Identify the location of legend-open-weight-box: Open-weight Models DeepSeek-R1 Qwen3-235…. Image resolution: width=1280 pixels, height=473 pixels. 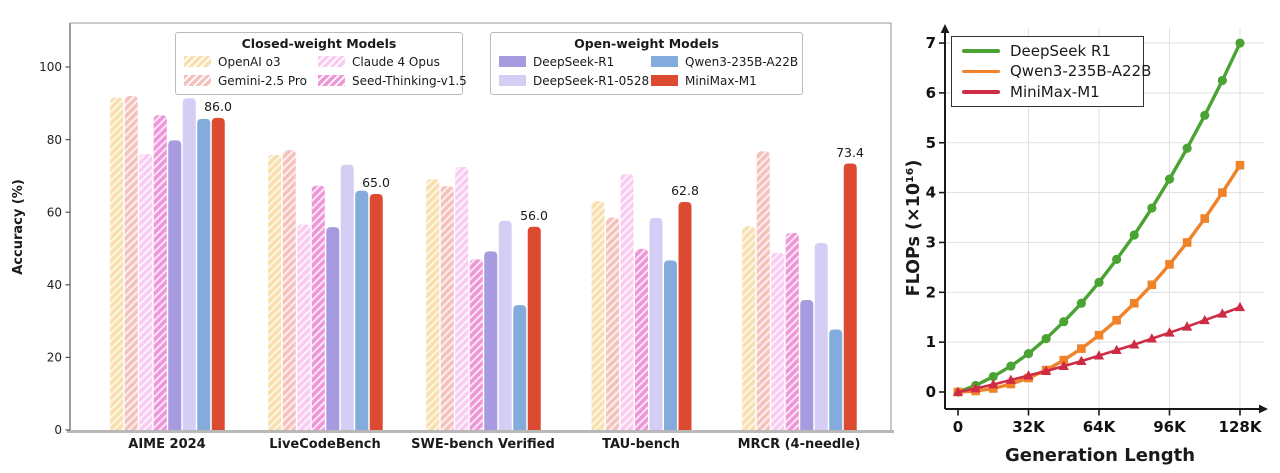
(646, 63).